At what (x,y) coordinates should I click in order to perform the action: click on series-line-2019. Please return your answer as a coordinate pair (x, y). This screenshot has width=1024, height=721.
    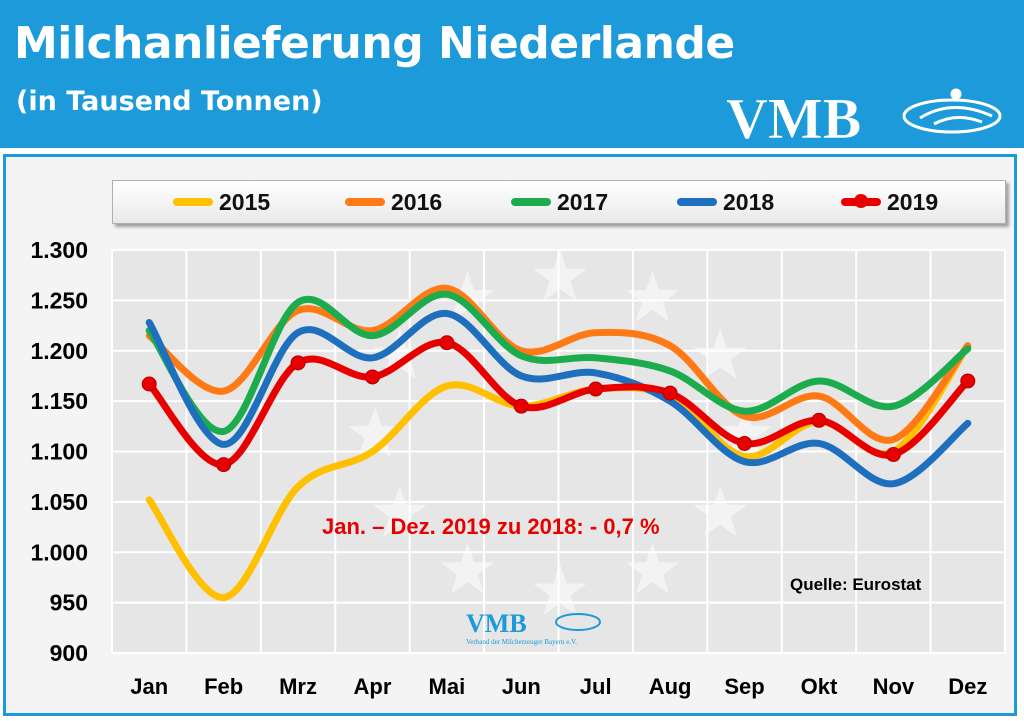
    Looking at the image, I should click on (558, 403).